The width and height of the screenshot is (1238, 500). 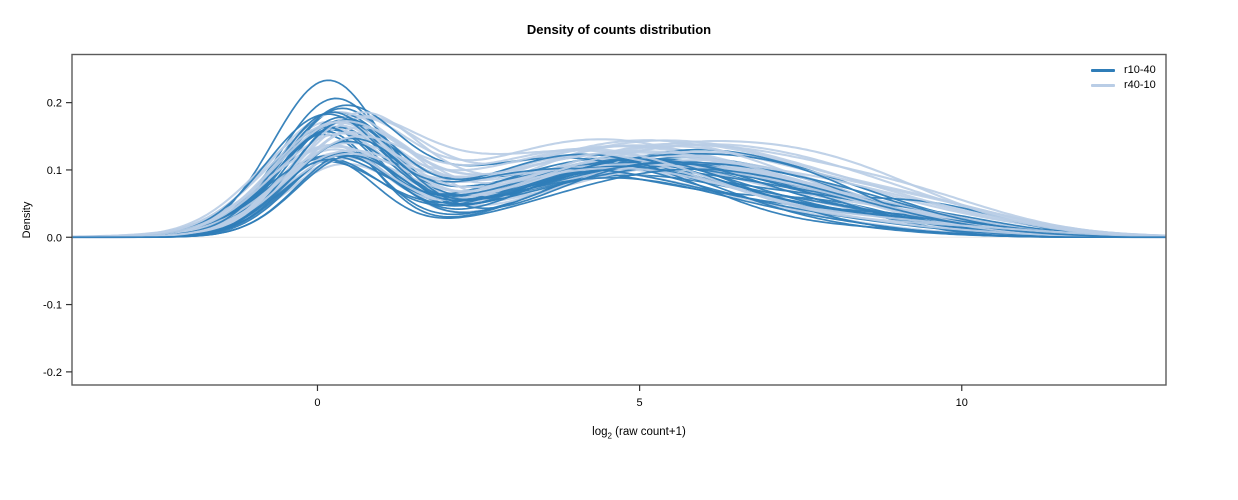 I want to click on legend-label: r10-40, so click(x=1140, y=70).